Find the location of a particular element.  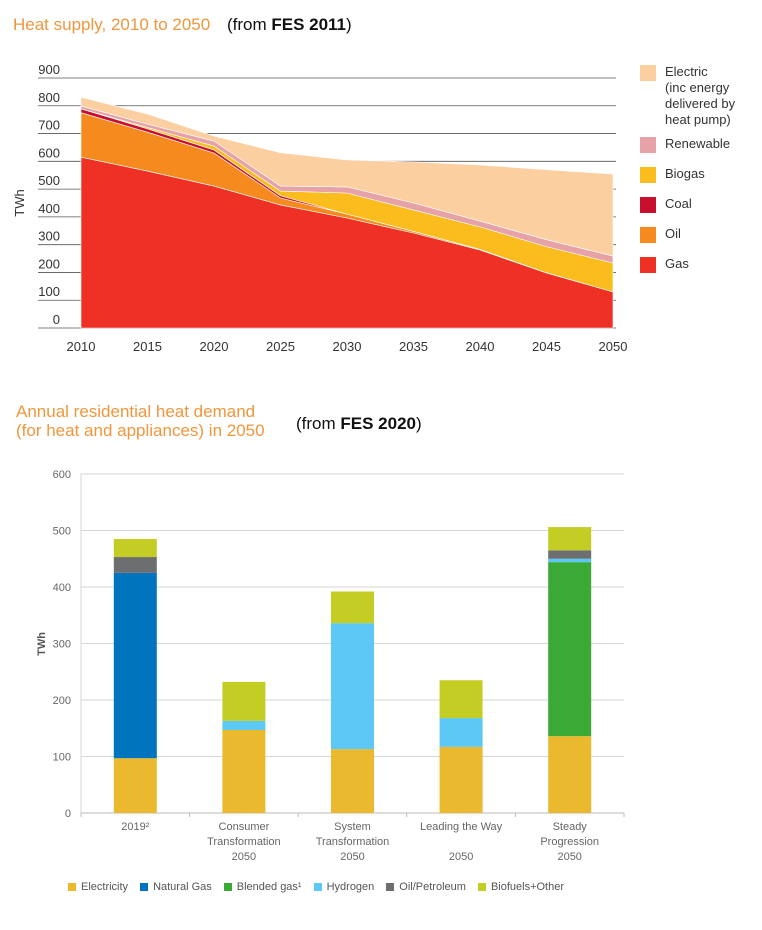

x-tick-label: System is located at coordinates (352, 827).